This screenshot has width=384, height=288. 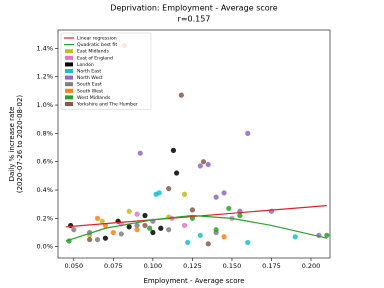 I want to click on x-tick-label: 0.200, so click(x=311, y=266).